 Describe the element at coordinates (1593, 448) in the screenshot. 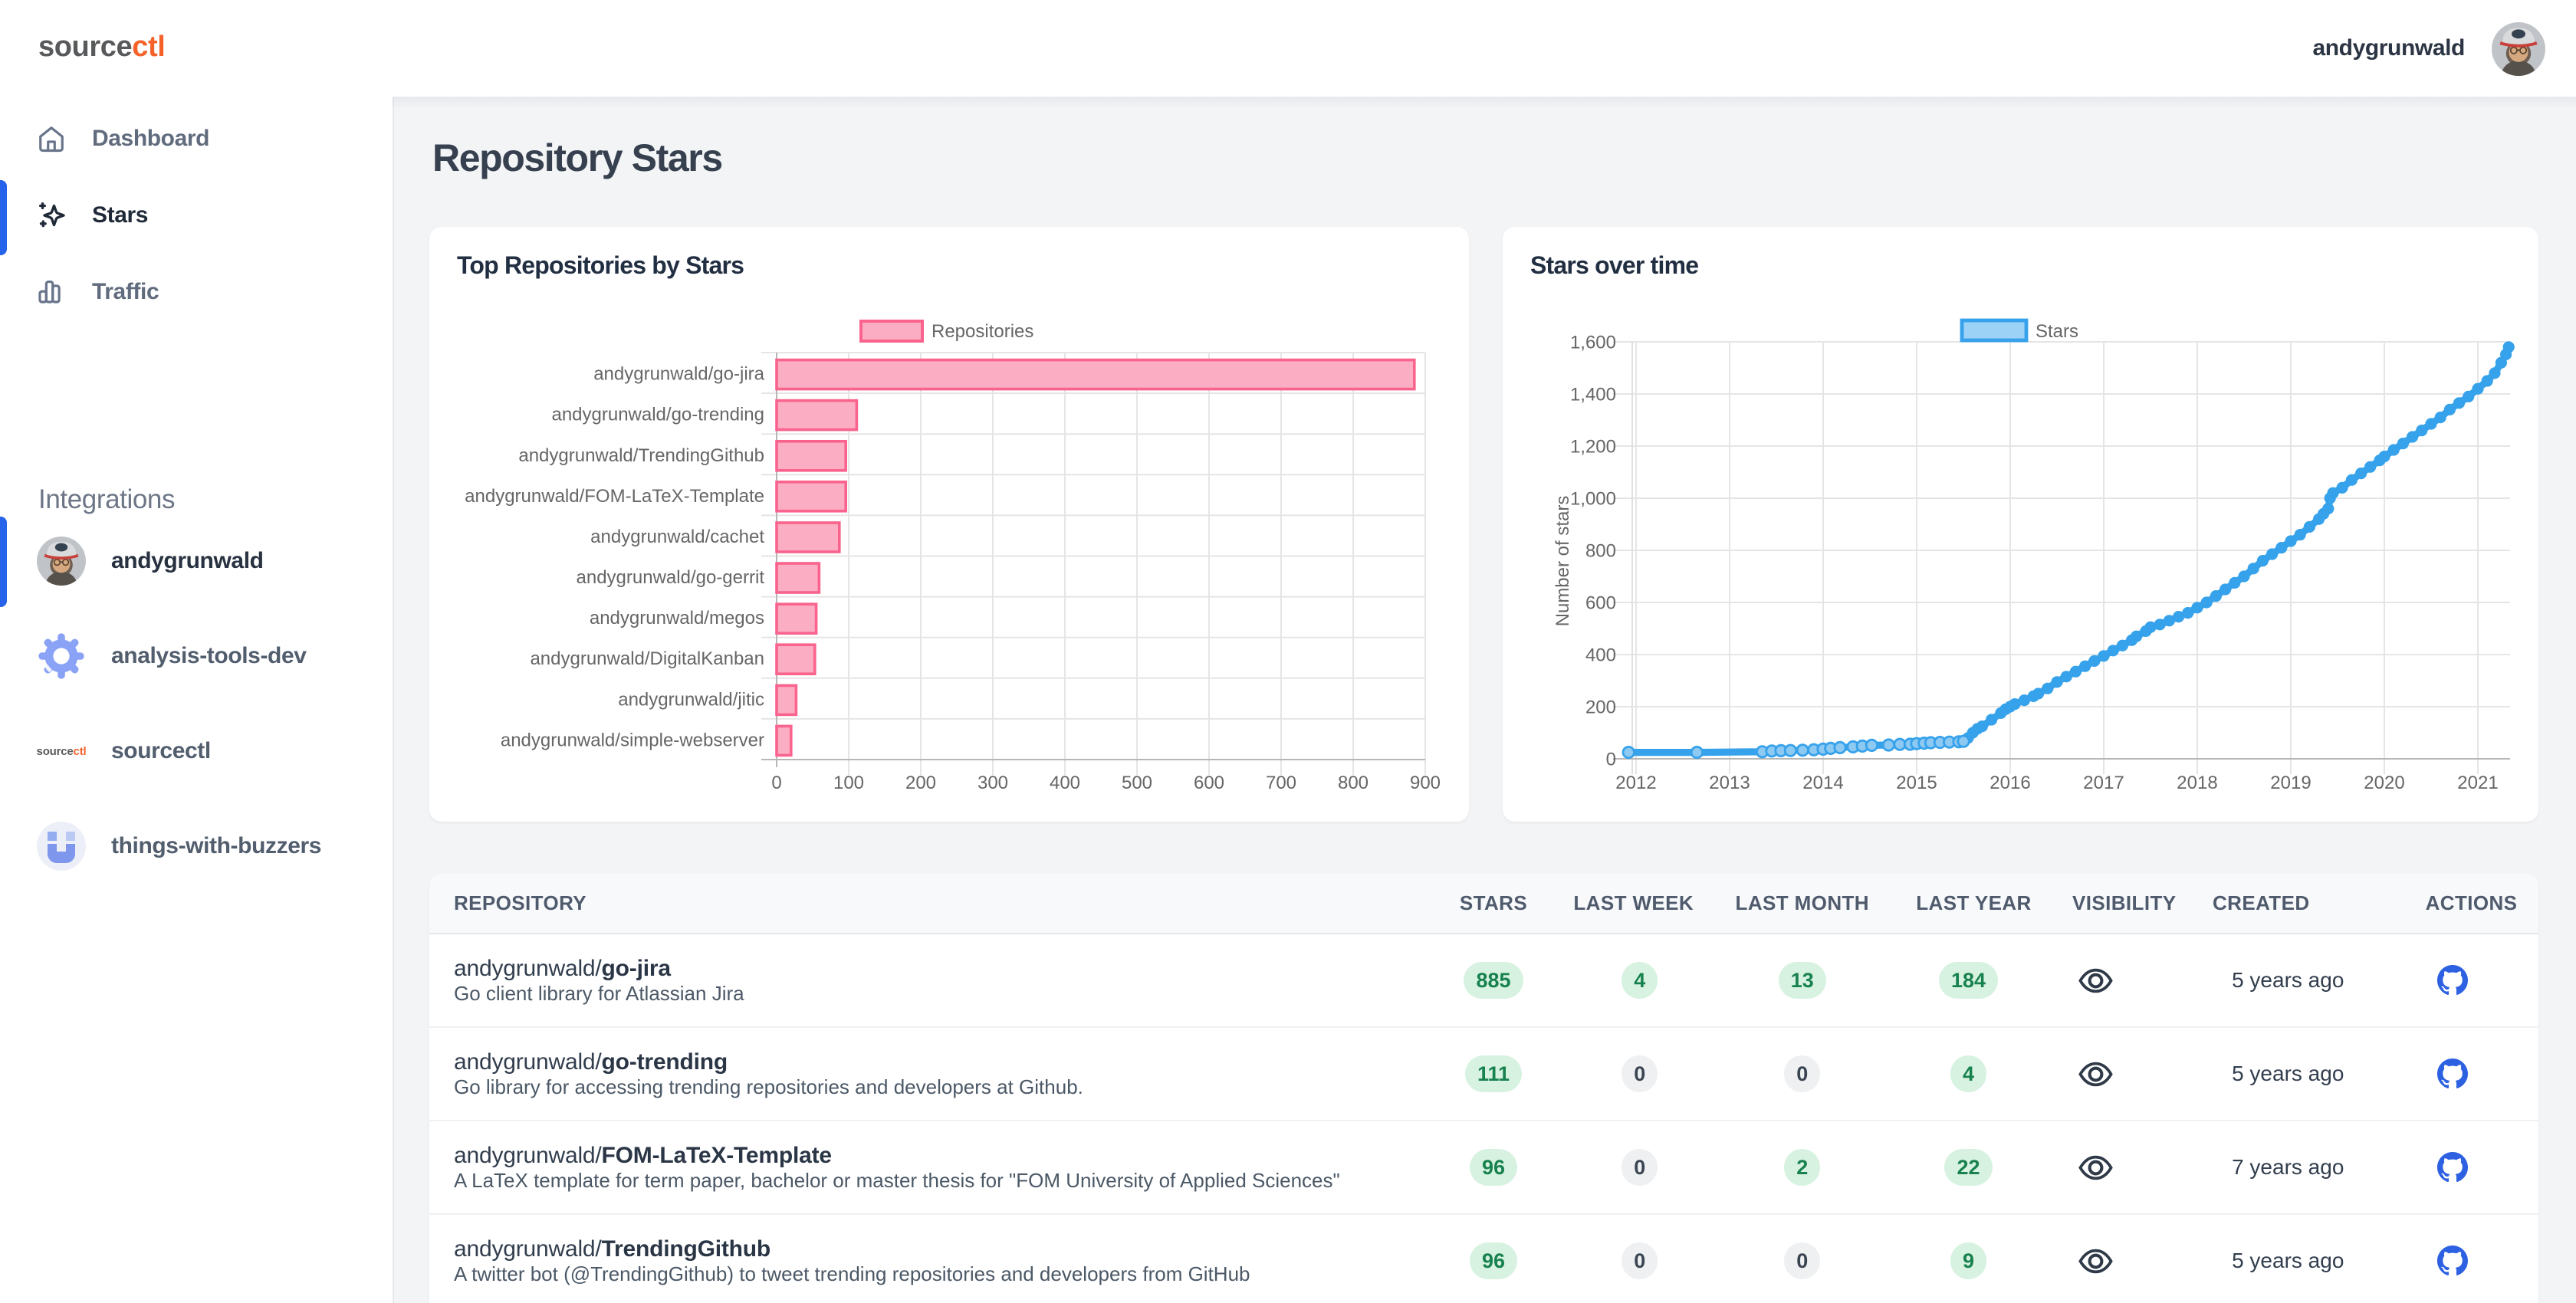

I see `svg-text: 1,200` at that location.